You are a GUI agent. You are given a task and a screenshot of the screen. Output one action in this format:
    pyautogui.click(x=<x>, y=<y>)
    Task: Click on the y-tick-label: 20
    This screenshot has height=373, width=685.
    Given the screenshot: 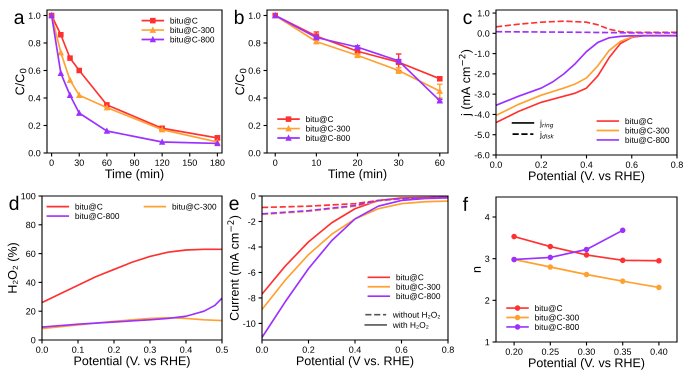 What is the action you would take?
    pyautogui.click(x=31, y=311)
    